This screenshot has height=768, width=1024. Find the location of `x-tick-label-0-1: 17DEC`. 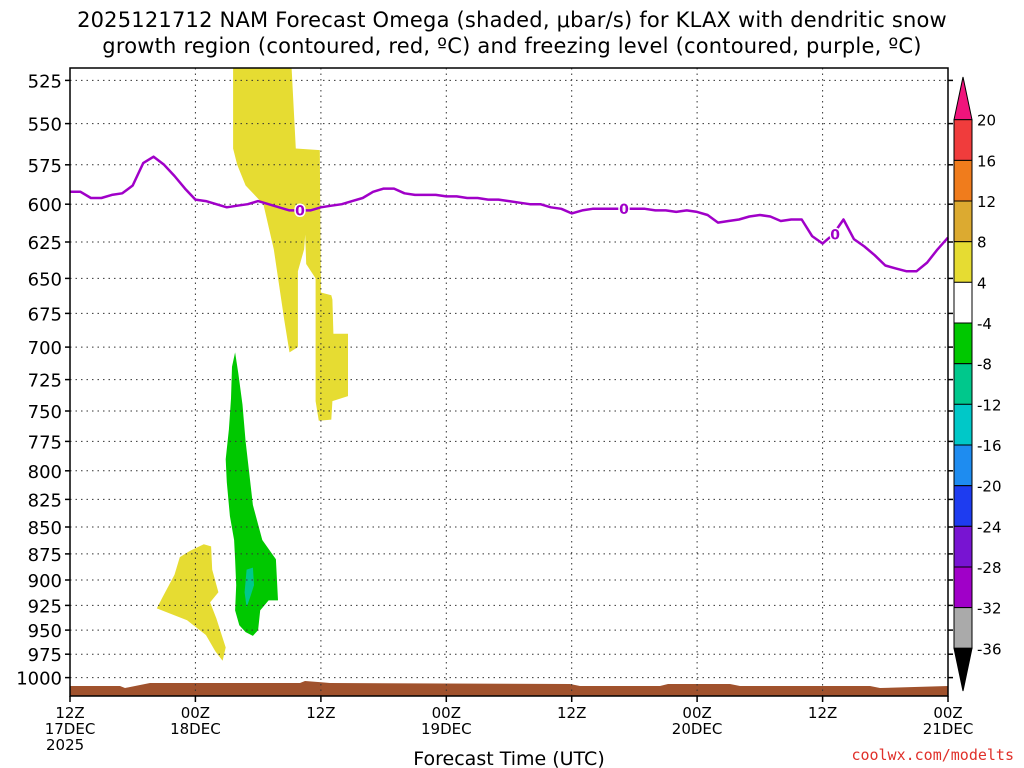

x-tick-label-0-1: 17DEC is located at coordinates (70, 729).